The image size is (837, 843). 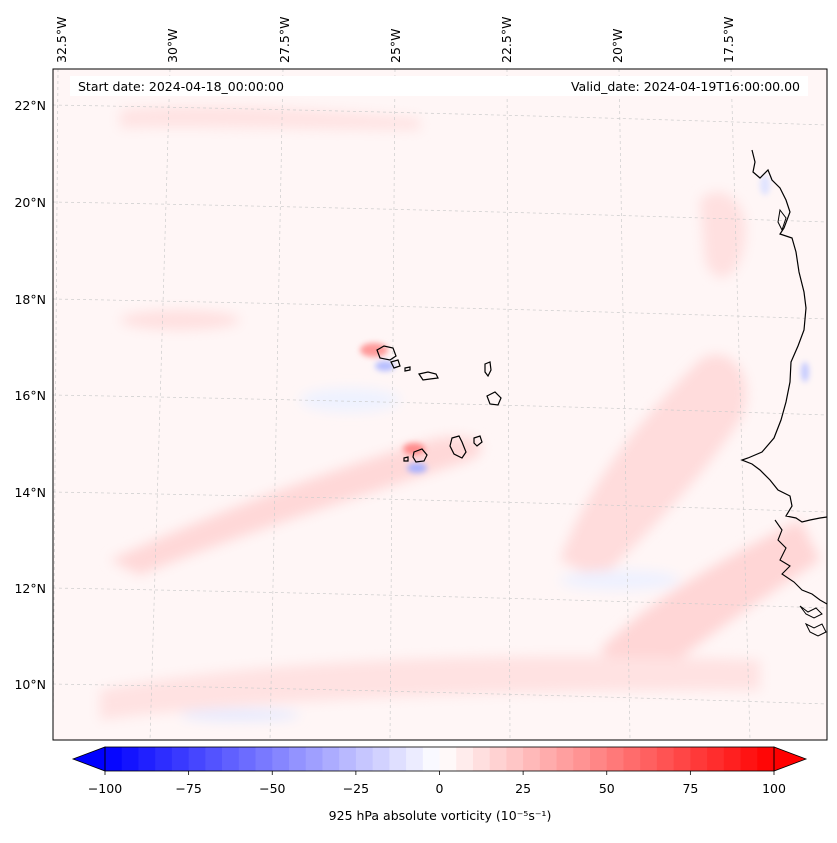 What do you see at coordinates (181, 86) in the screenshot?
I see `start-date-label: Start date: 2024-04-18_00:00:00` at bounding box center [181, 86].